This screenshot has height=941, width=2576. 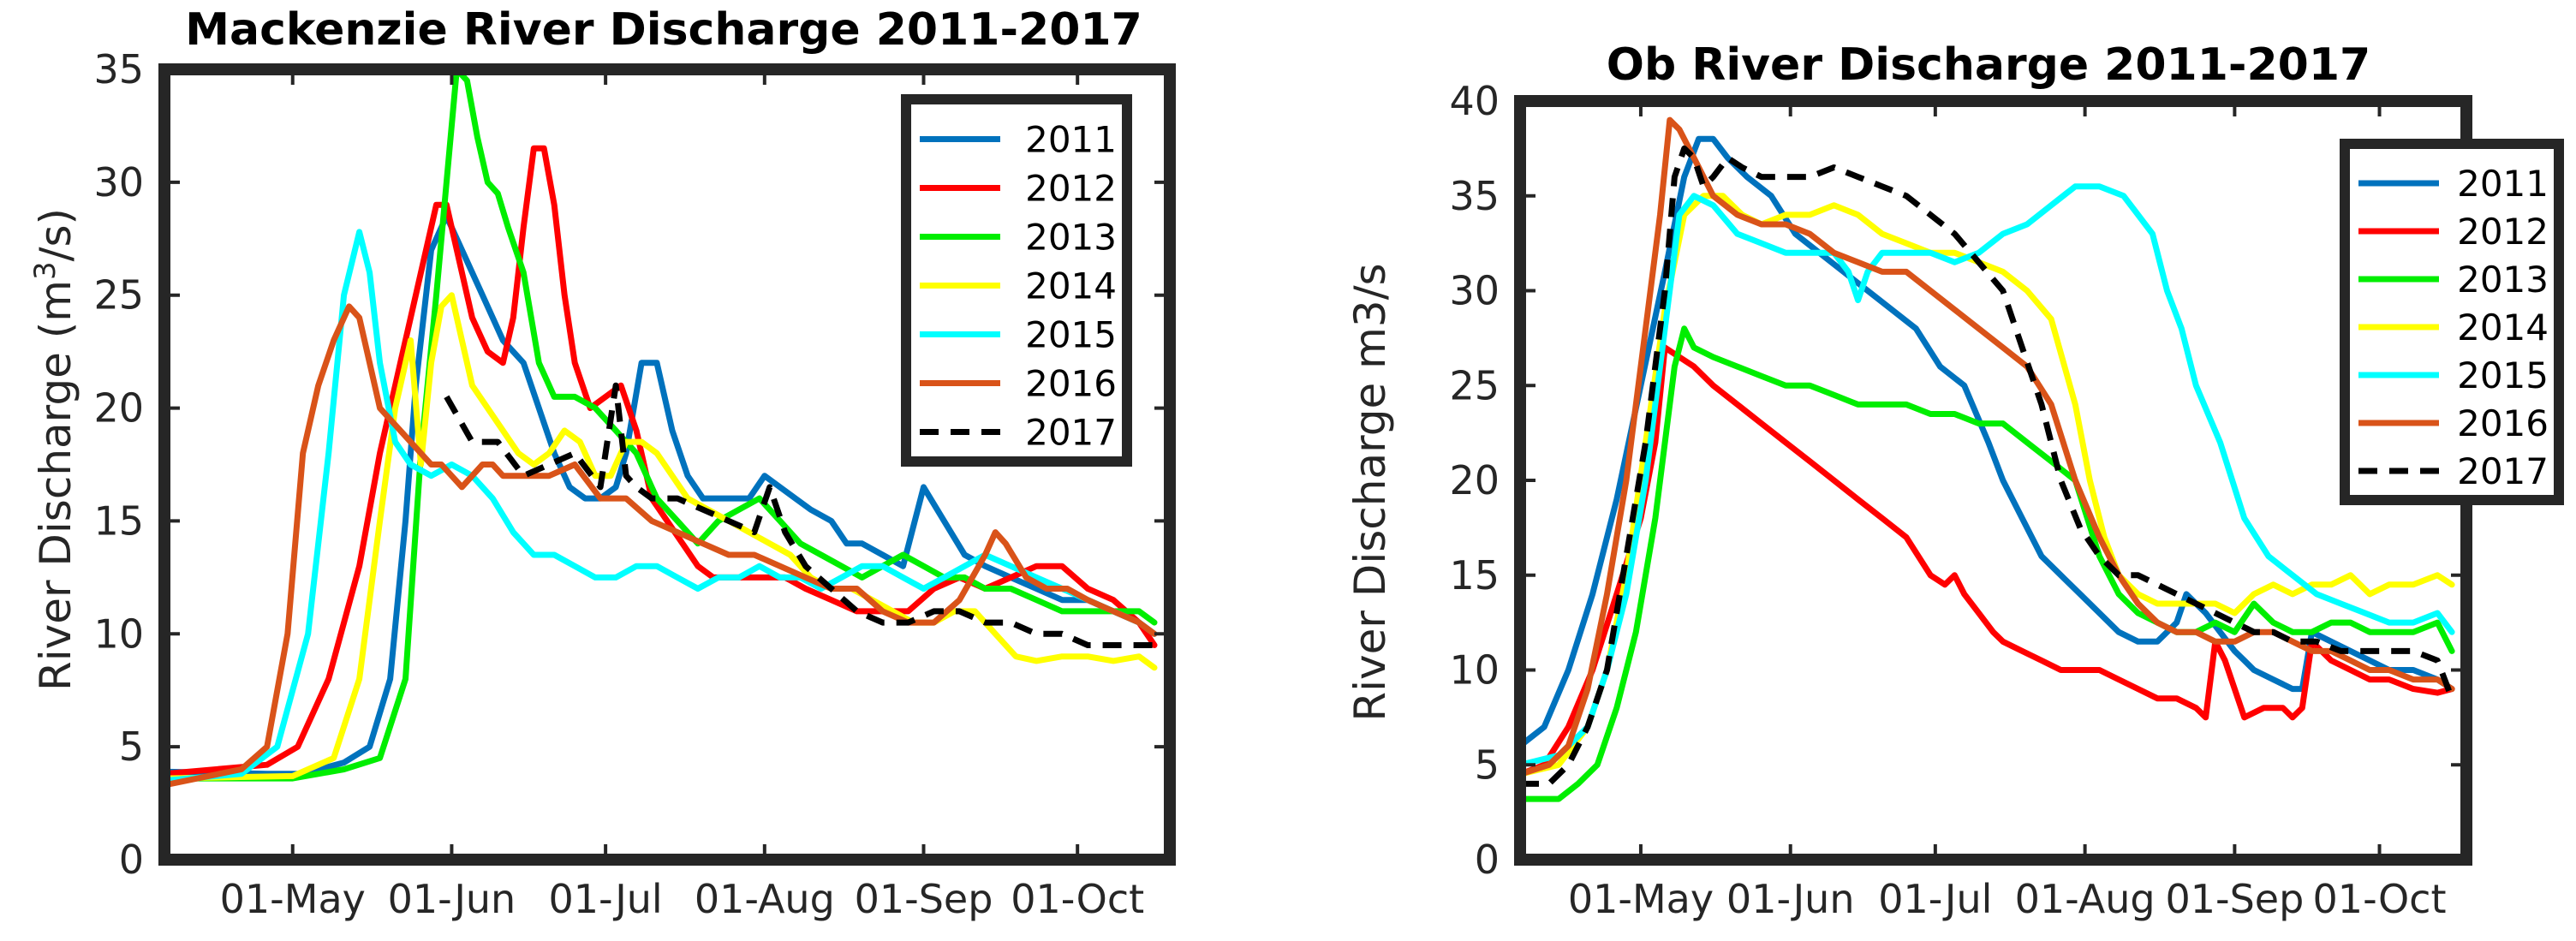 I want to click on y-axis-label: River Discharge m3/s, so click(x=1370, y=492).